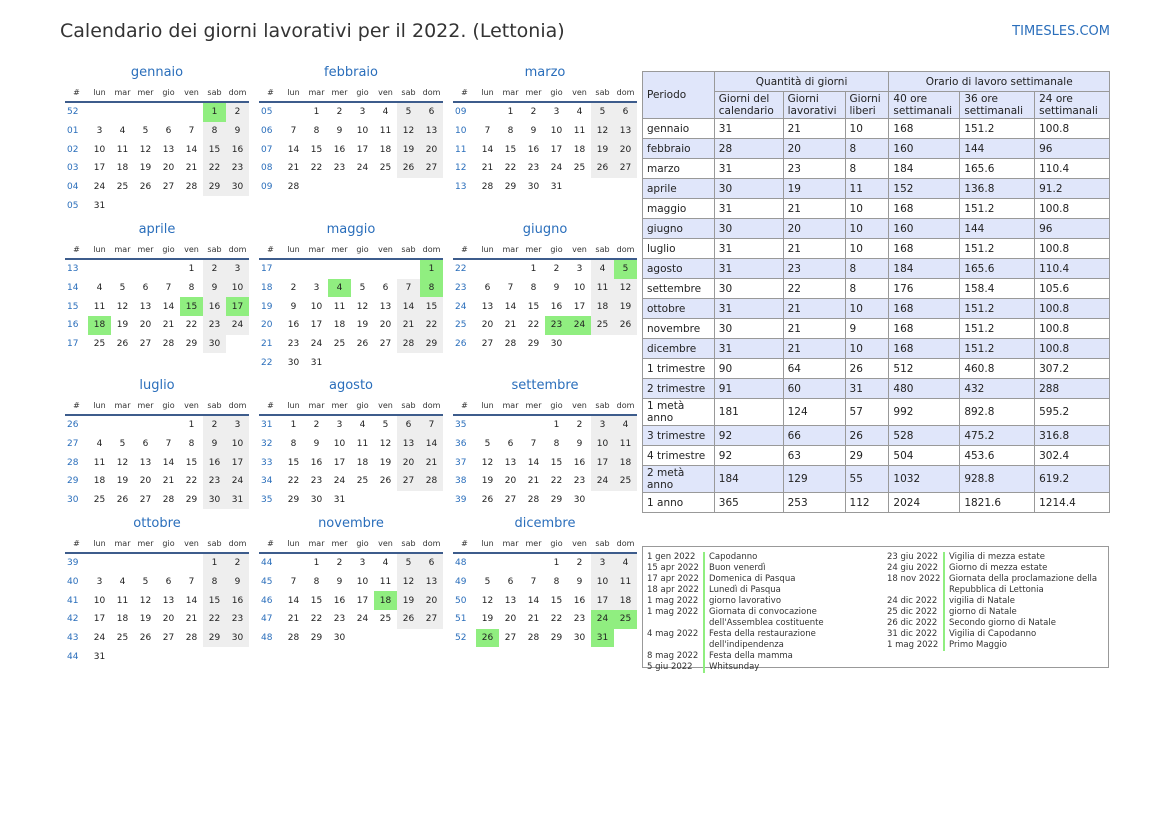 This screenshot has width=1169, height=827. What do you see at coordinates (487, 406) in the screenshot?
I see `weekday: lun` at bounding box center [487, 406].